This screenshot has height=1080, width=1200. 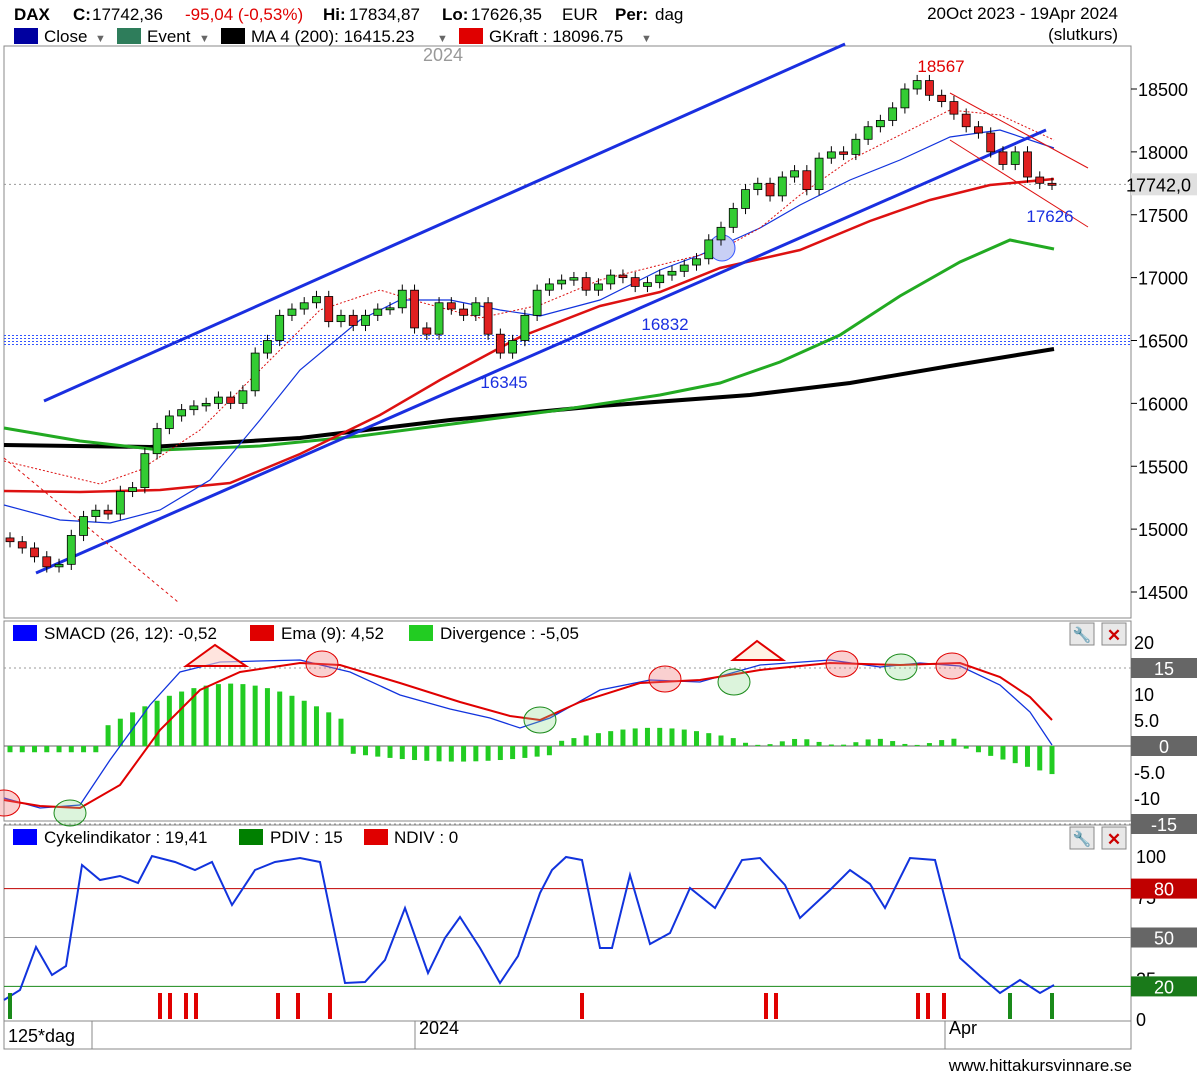 I want to click on legend-gkraft: GKraft : 18096.75 ▼, so click(x=555, y=36).